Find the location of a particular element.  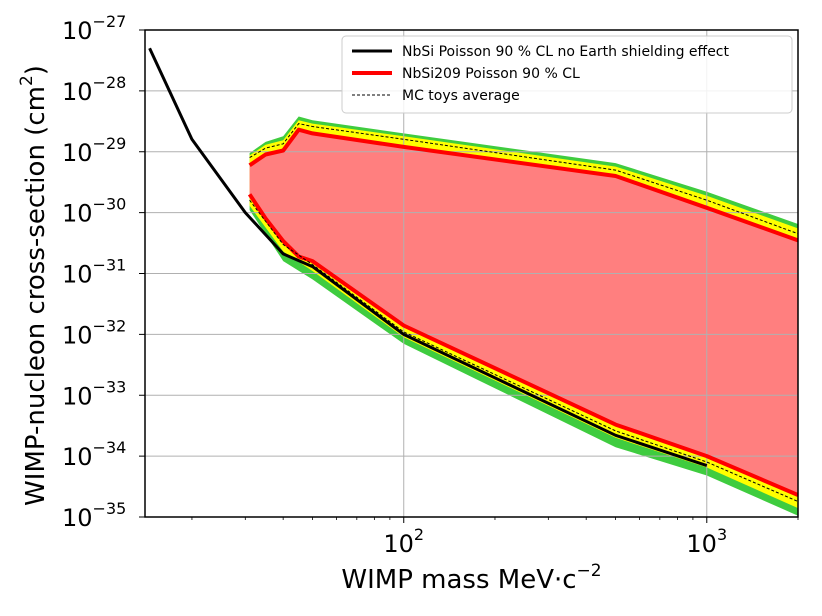

y-tick-label: 10−29 is located at coordinates (94, 150).